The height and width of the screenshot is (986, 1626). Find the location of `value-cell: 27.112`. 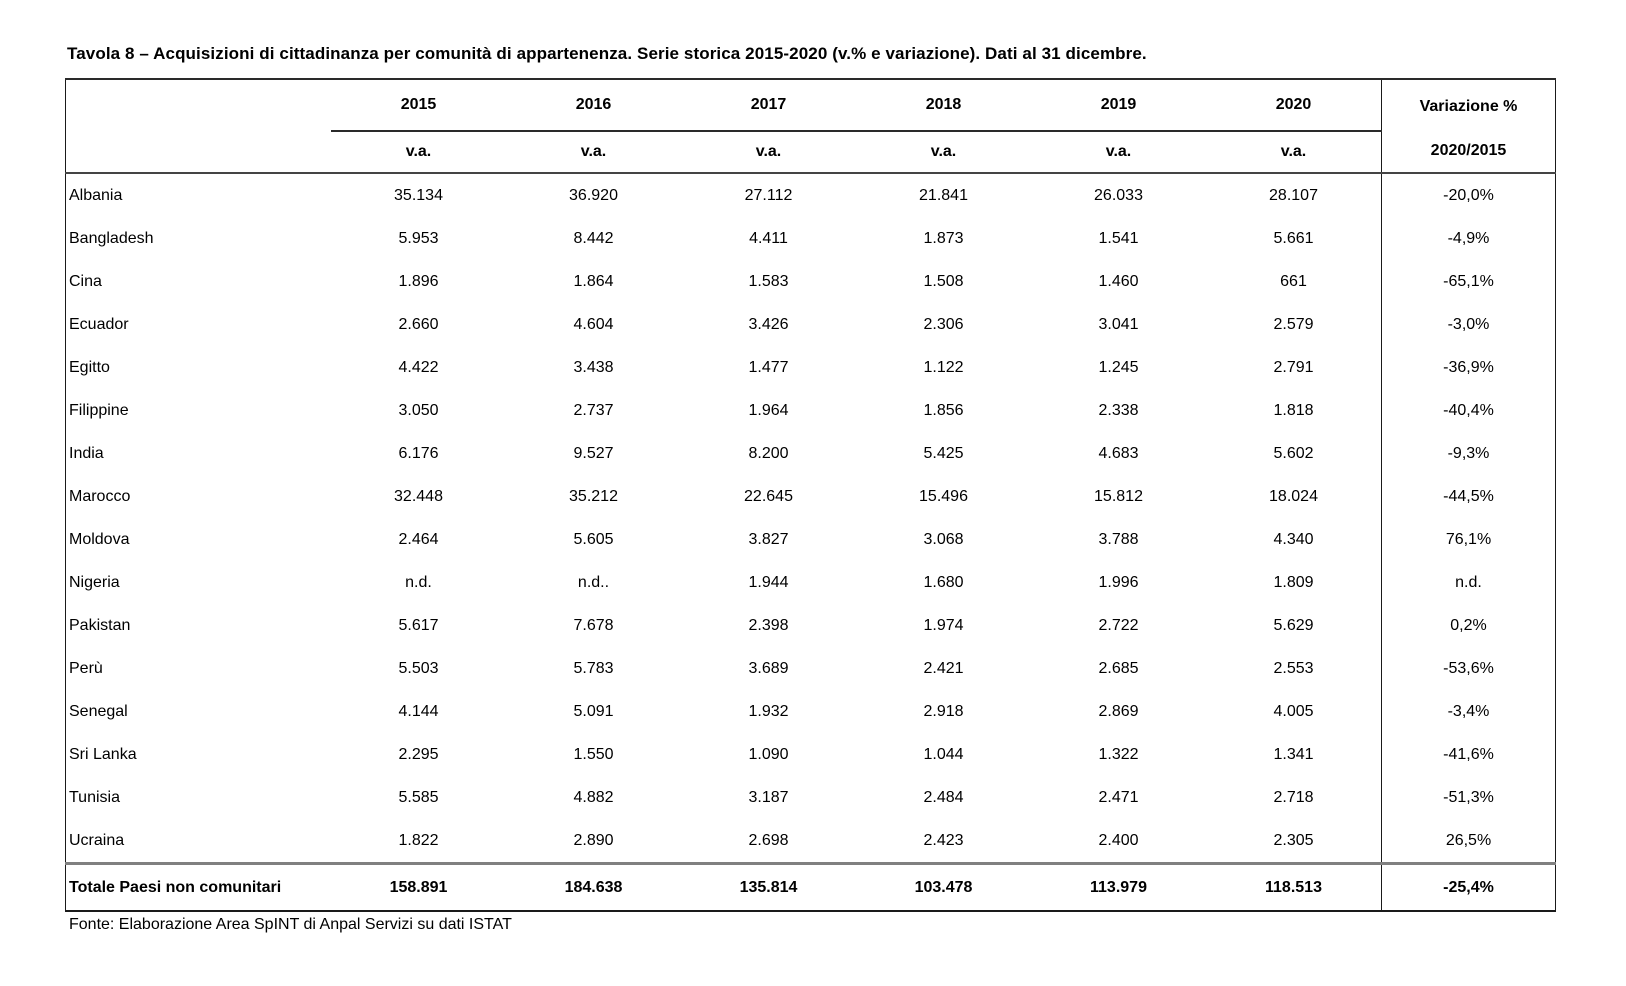

value-cell: 27.112 is located at coordinates (768, 195).